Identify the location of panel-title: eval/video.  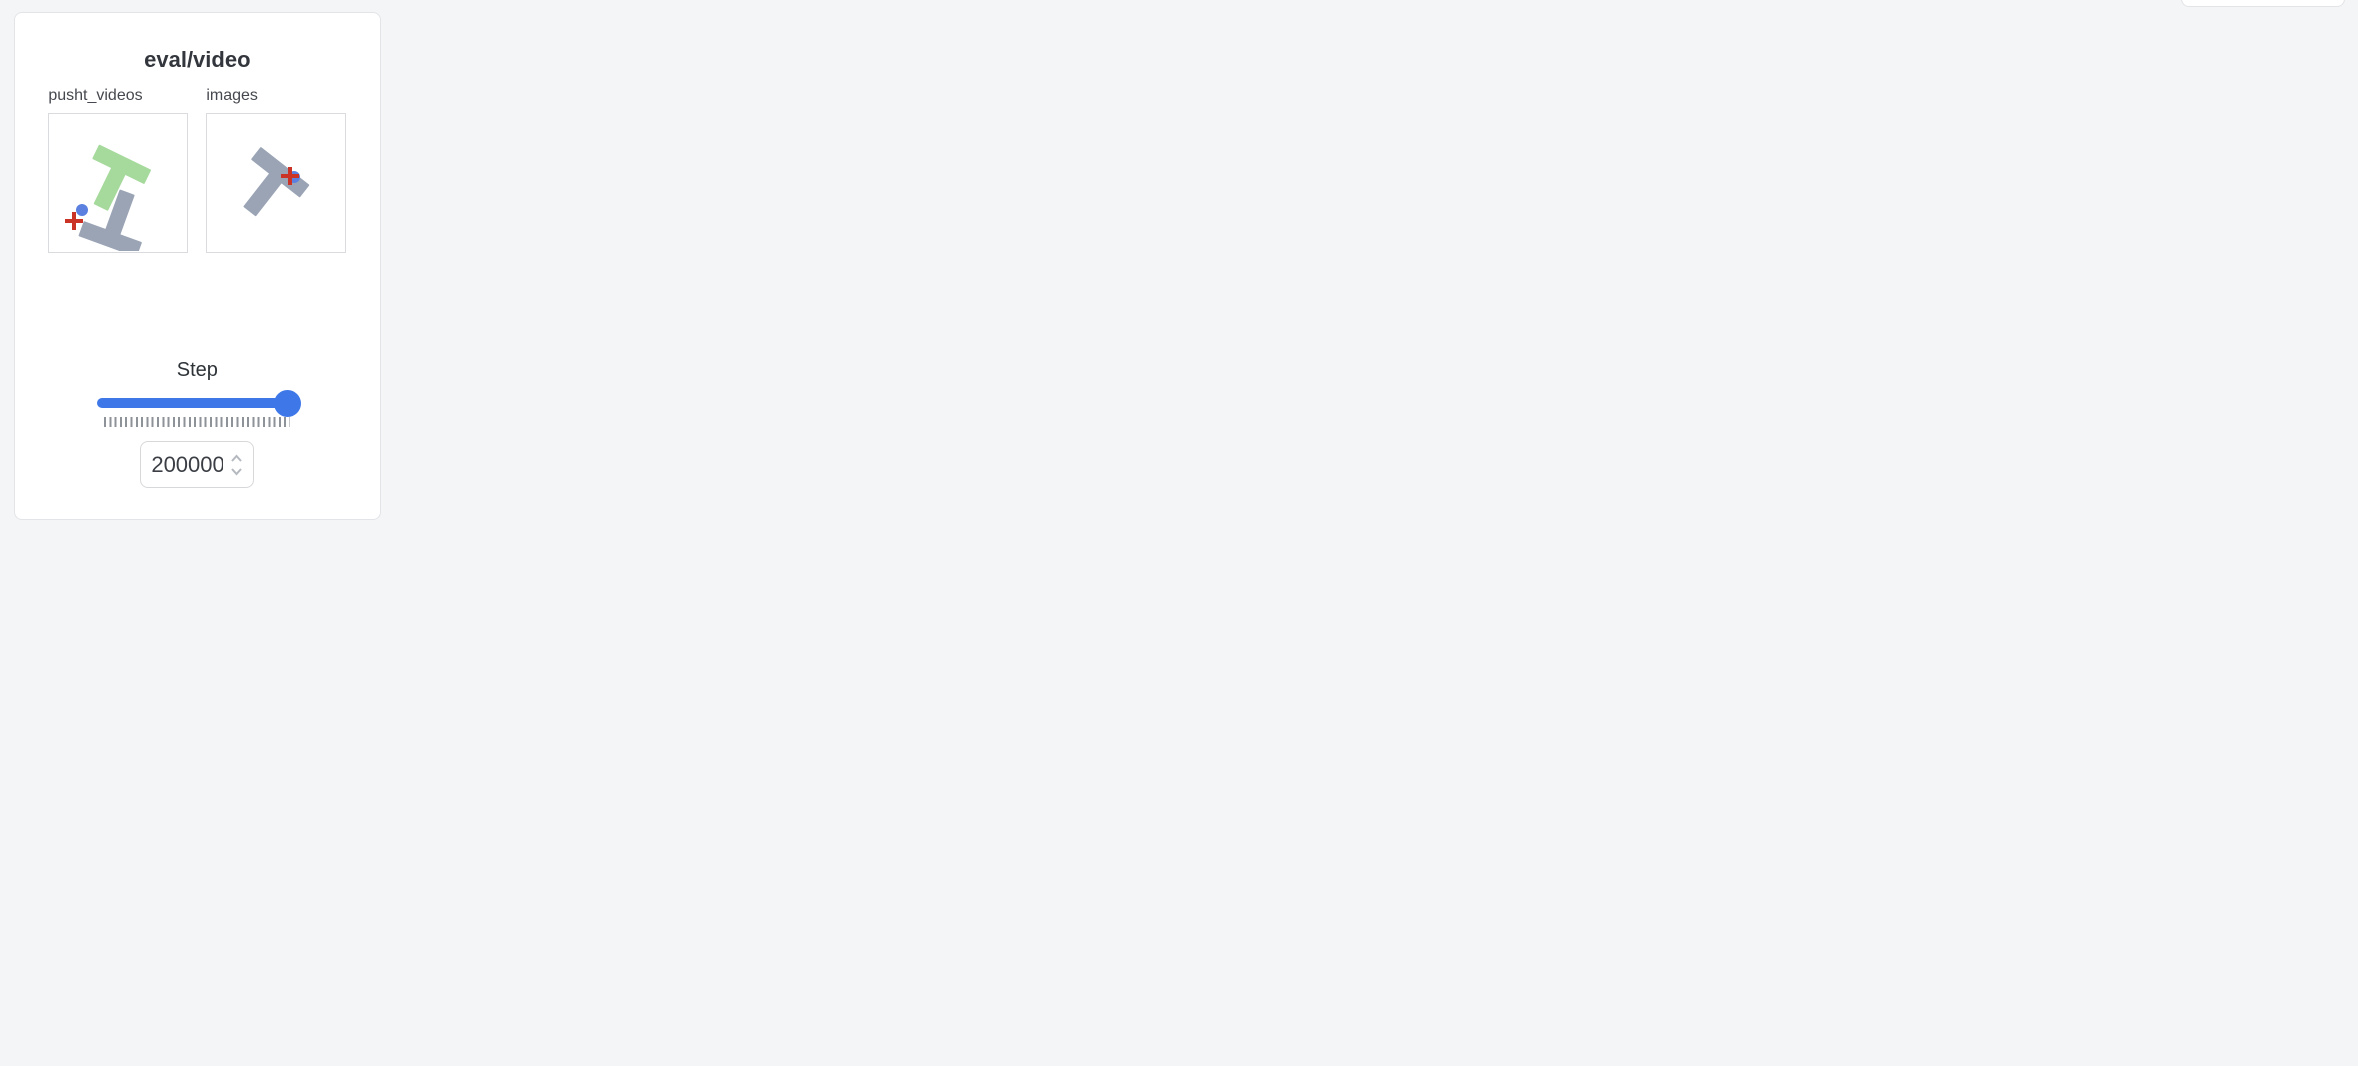
(197, 59).